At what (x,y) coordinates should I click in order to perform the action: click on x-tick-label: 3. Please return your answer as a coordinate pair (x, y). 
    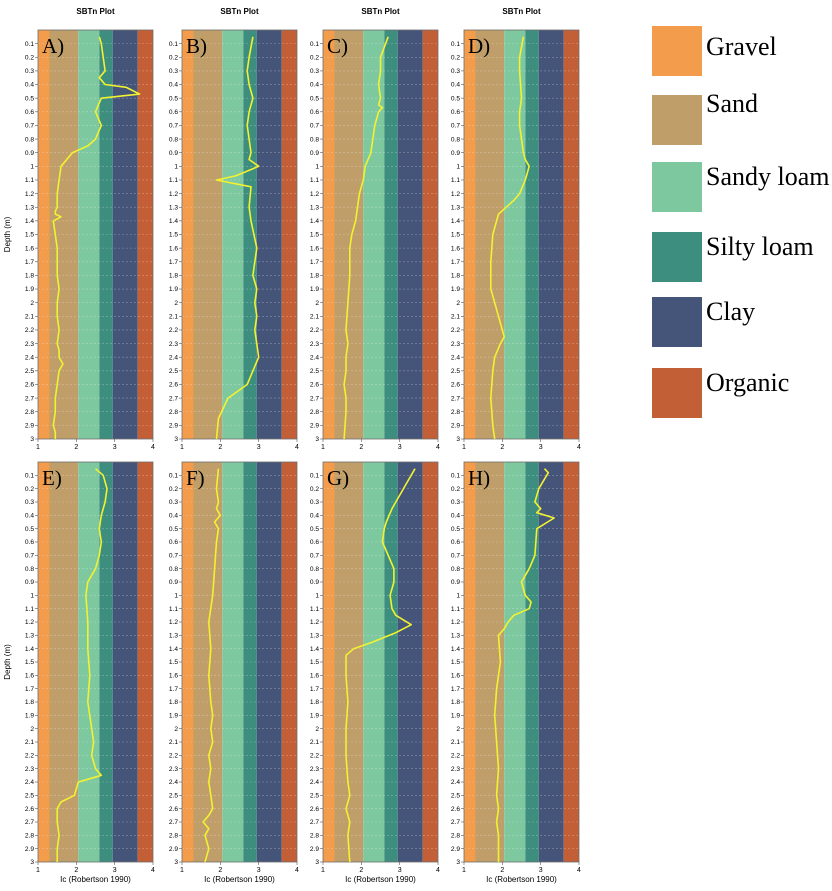
    Looking at the image, I should click on (115, 870).